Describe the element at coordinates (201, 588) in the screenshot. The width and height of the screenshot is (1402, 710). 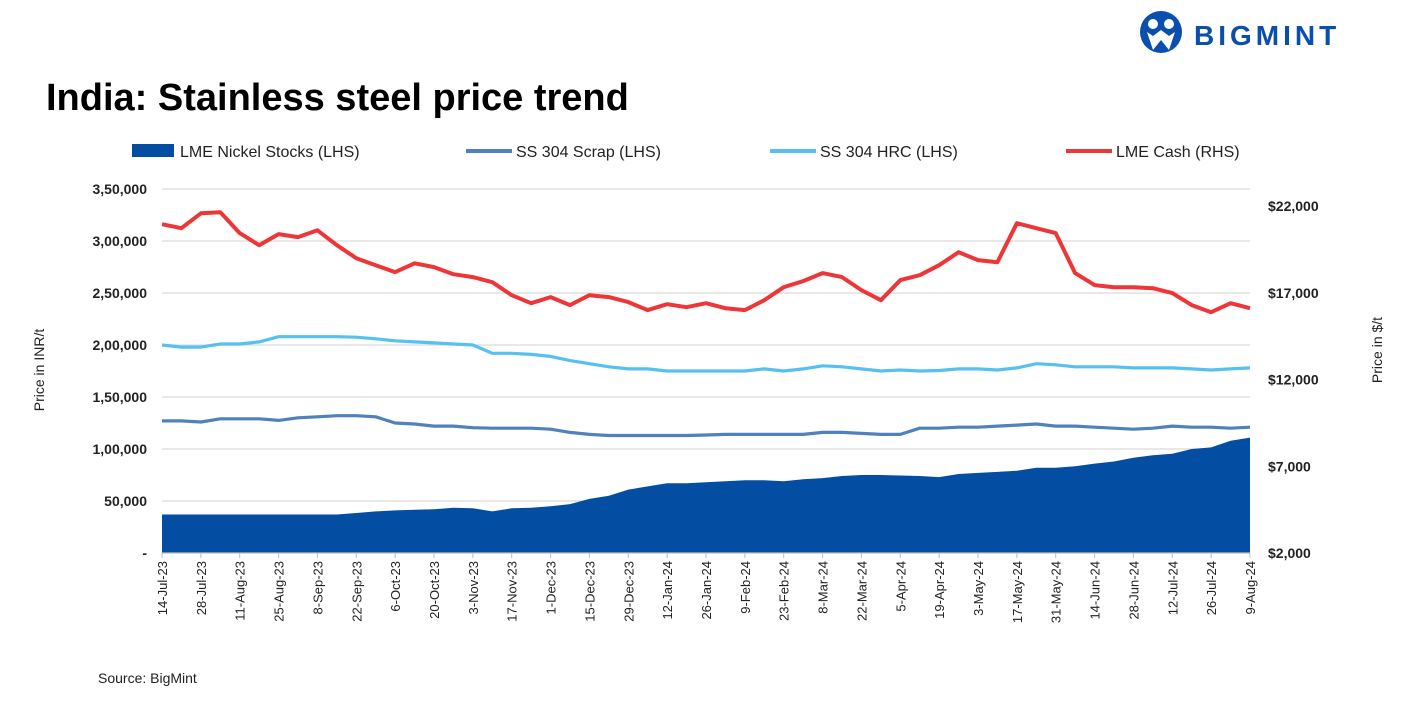
I see `x-tick-label: 28-Jul-23` at that location.